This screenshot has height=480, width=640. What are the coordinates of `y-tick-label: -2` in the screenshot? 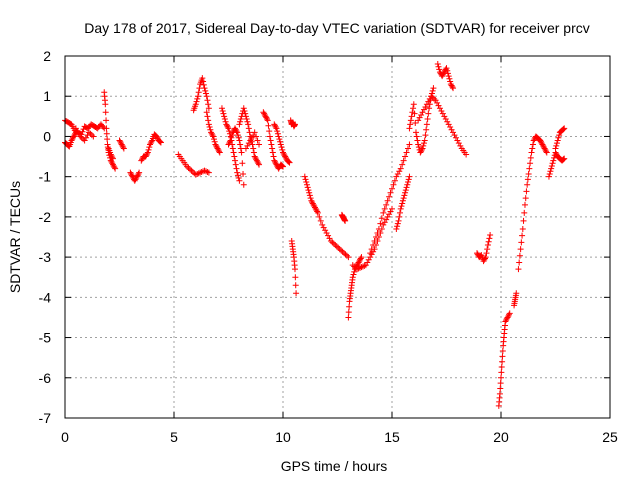 It's located at (45, 217).